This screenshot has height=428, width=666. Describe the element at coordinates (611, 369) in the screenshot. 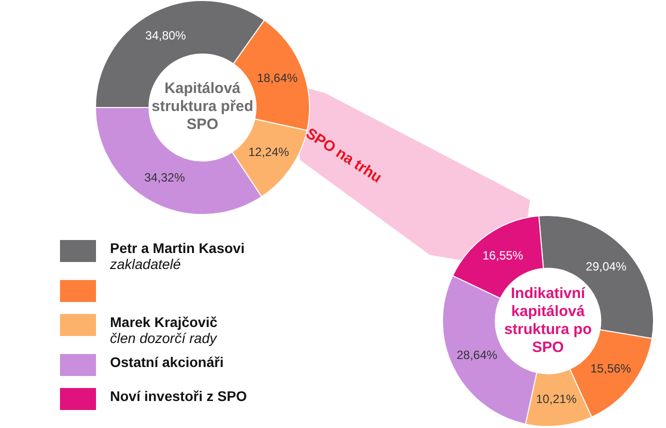

I see `data-label: 15,56%` at that location.